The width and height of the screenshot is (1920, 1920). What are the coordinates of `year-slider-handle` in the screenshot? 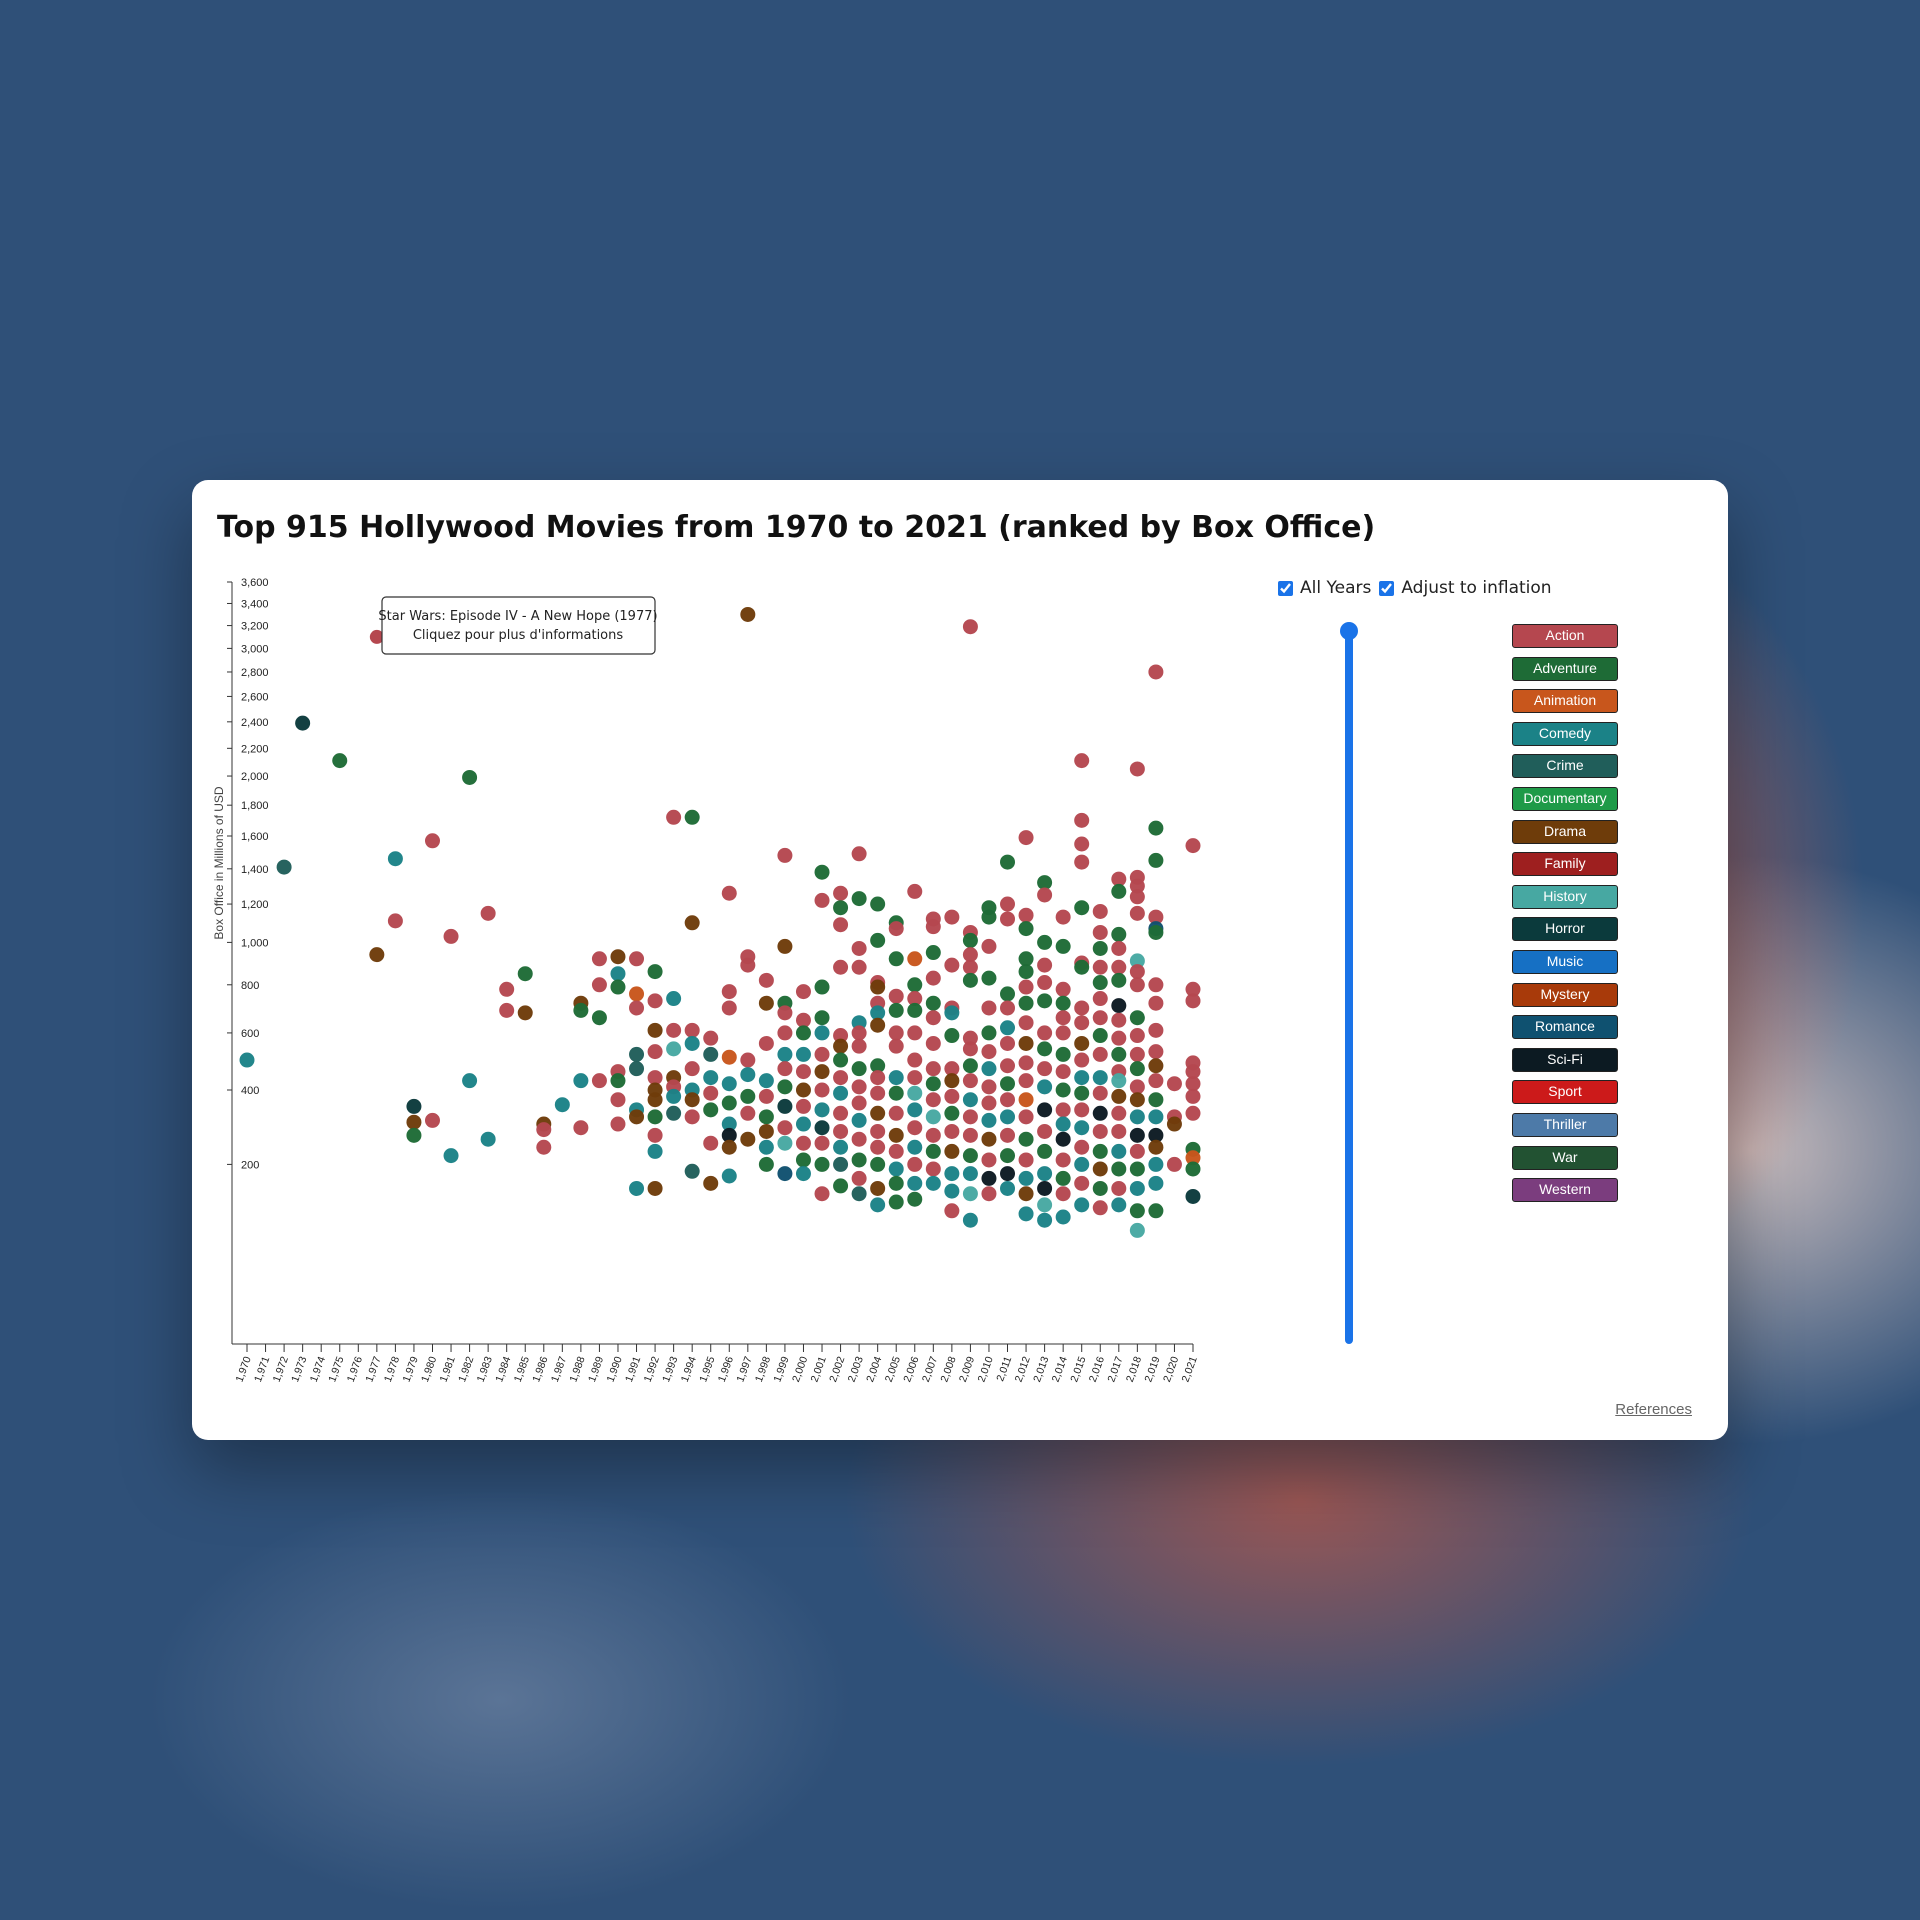 It's located at (1349, 631).